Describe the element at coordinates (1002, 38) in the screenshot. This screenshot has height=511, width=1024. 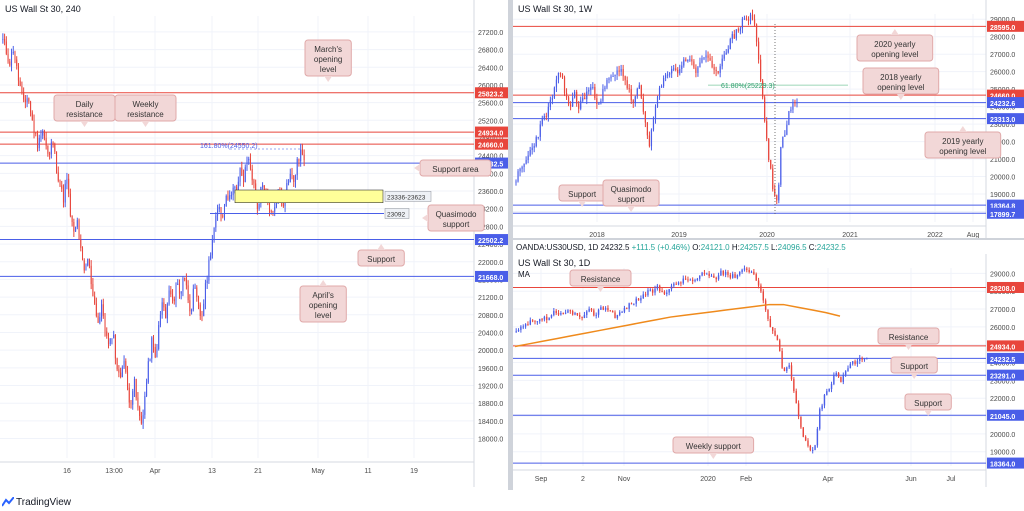
I see `y-tick-label: 28000.0` at that location.